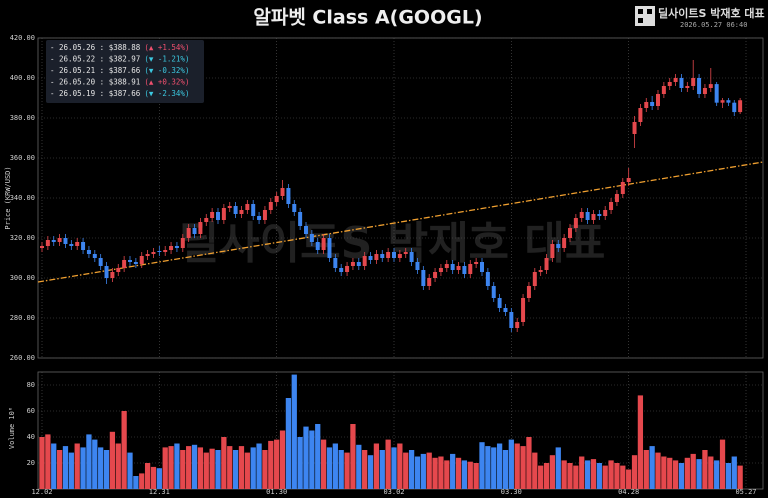 The height and width of the screenshot is (498, 768). Describe the element at coordinates (22, 198) in the screenshot. I see `y-tick-label: 340.00` at that location.